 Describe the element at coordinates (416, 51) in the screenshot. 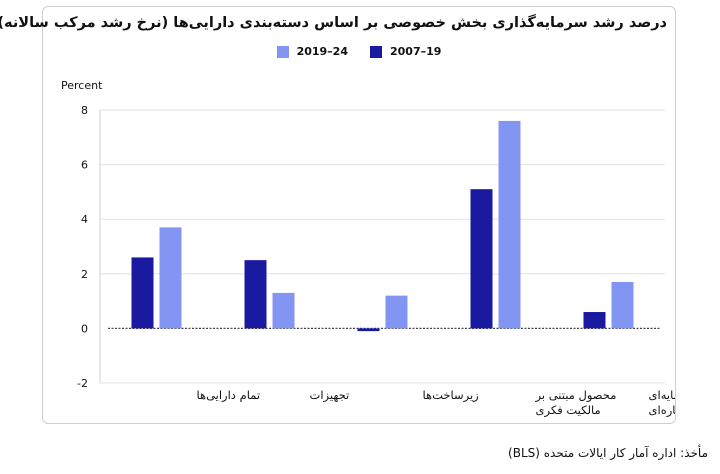

I see `legend-label-series-1: 2007–19` at that location.